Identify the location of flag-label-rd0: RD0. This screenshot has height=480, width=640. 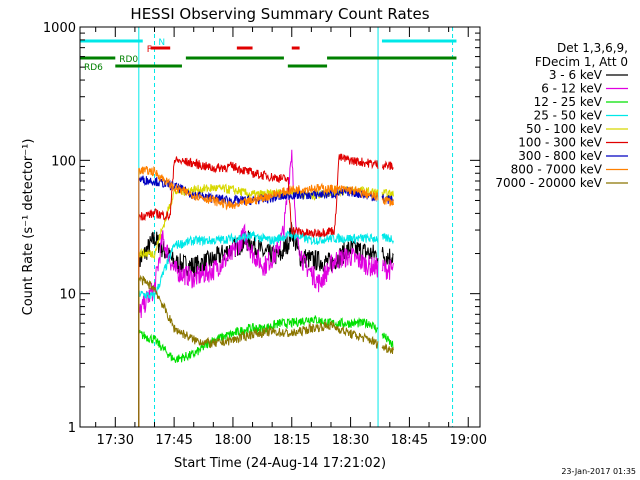
(128, 60).